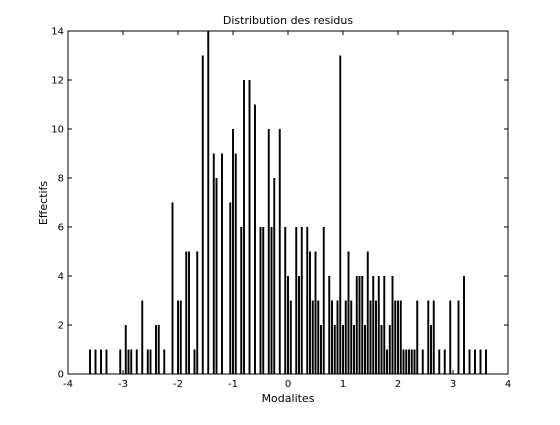  I want to click on x-tick-label: 2, so click(398, 384).